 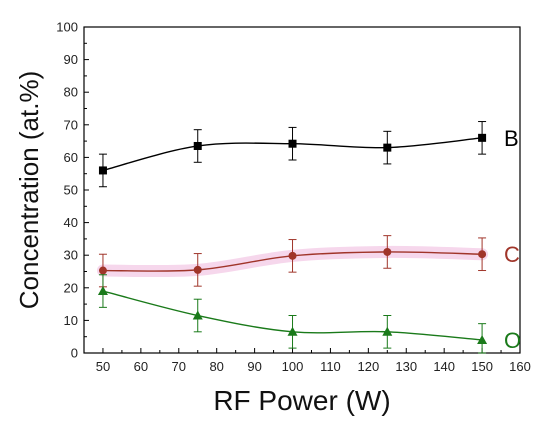 I want to click on x-tick-label: 130, so click(x=406, y=366).